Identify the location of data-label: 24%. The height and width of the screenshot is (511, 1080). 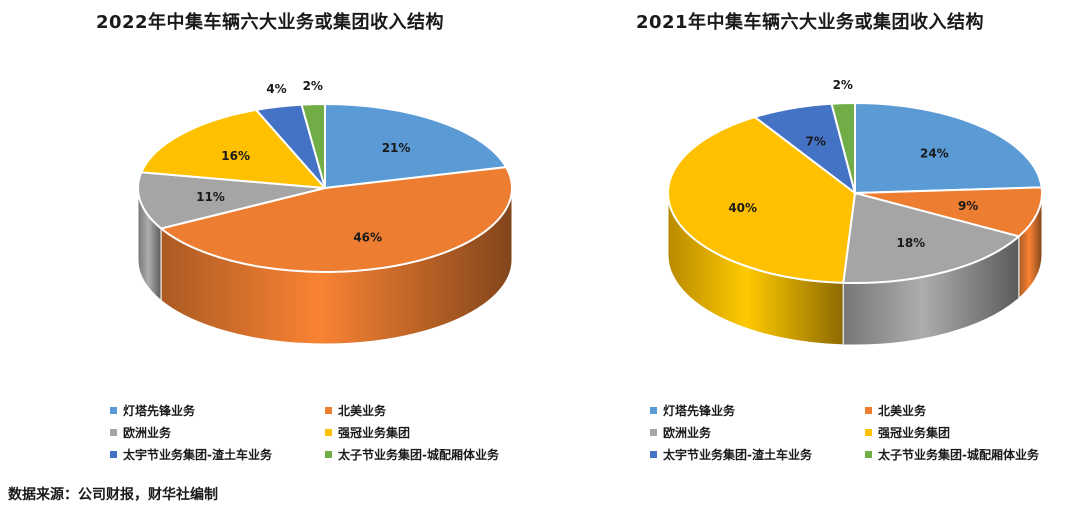
(934, 153).